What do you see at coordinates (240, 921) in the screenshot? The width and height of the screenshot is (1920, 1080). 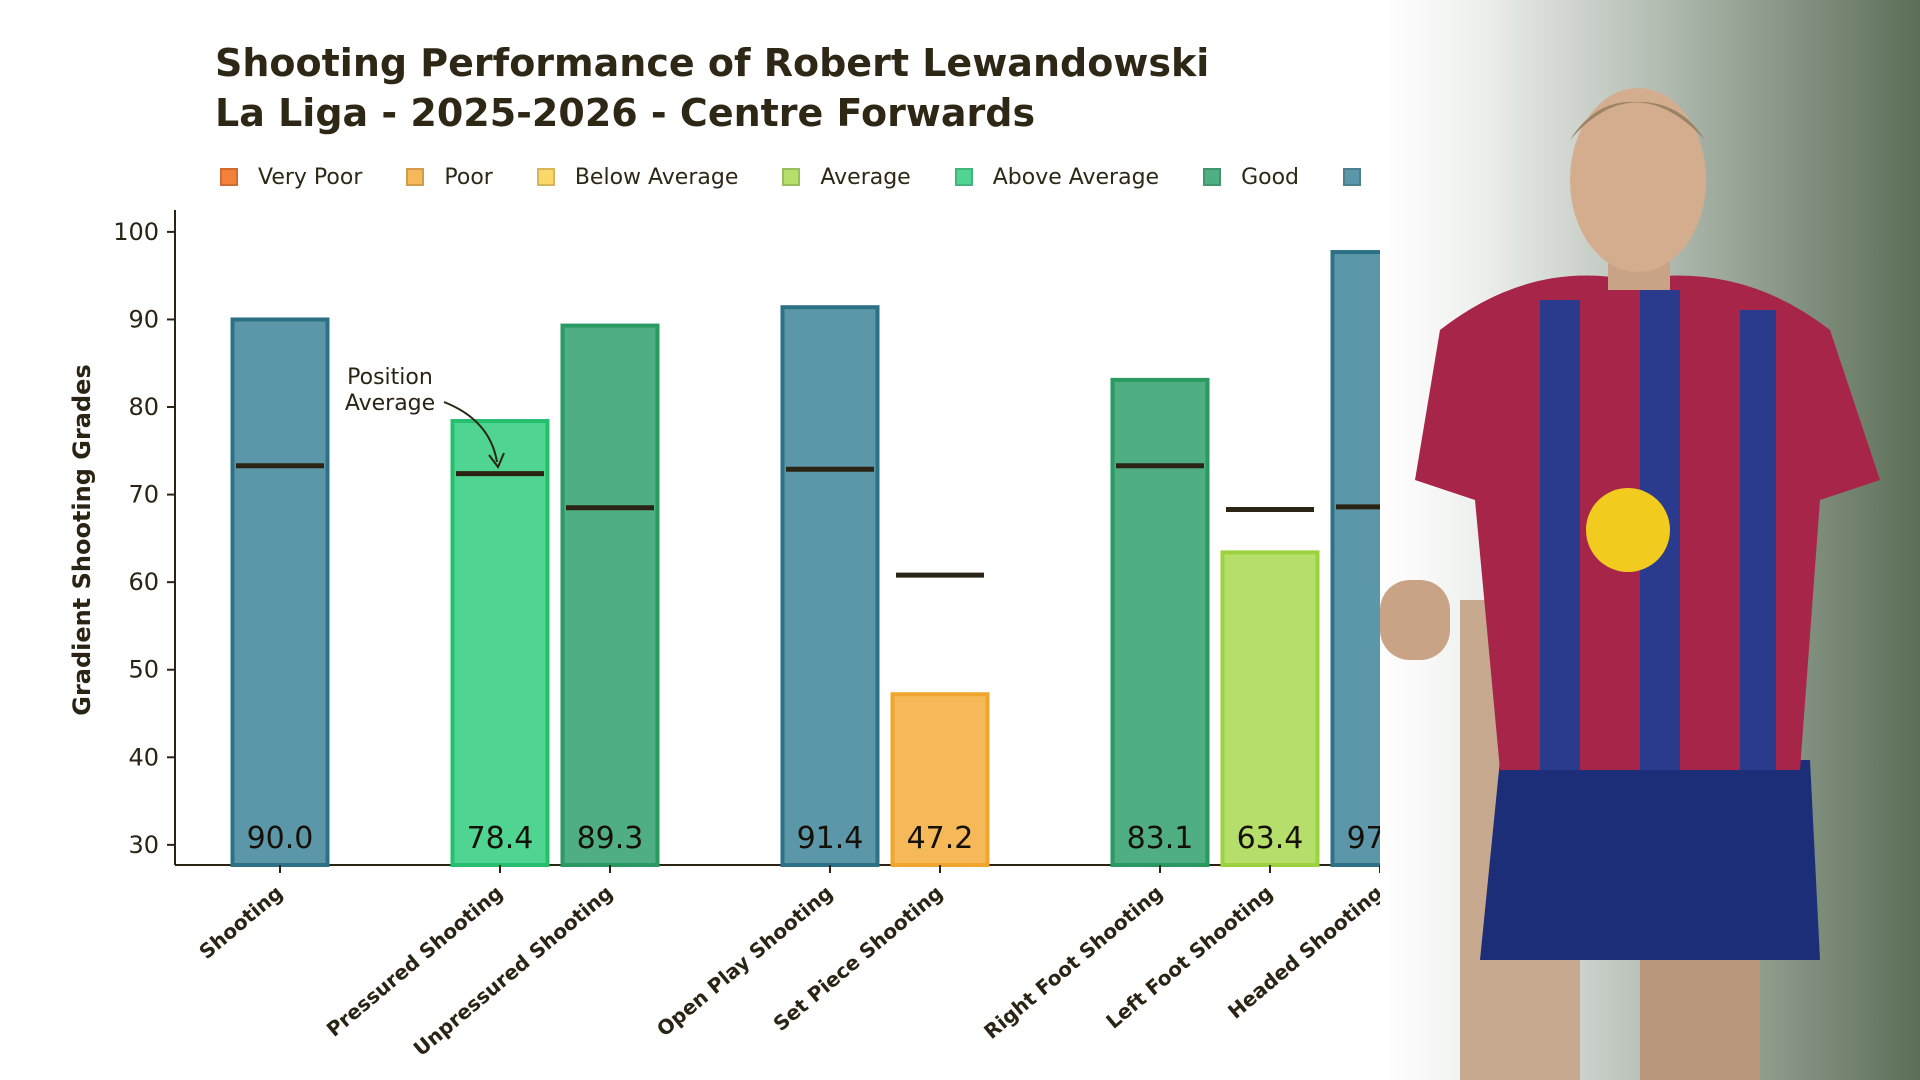 I see `x-tick-label: Shooting` at bounding box center [240, 921].